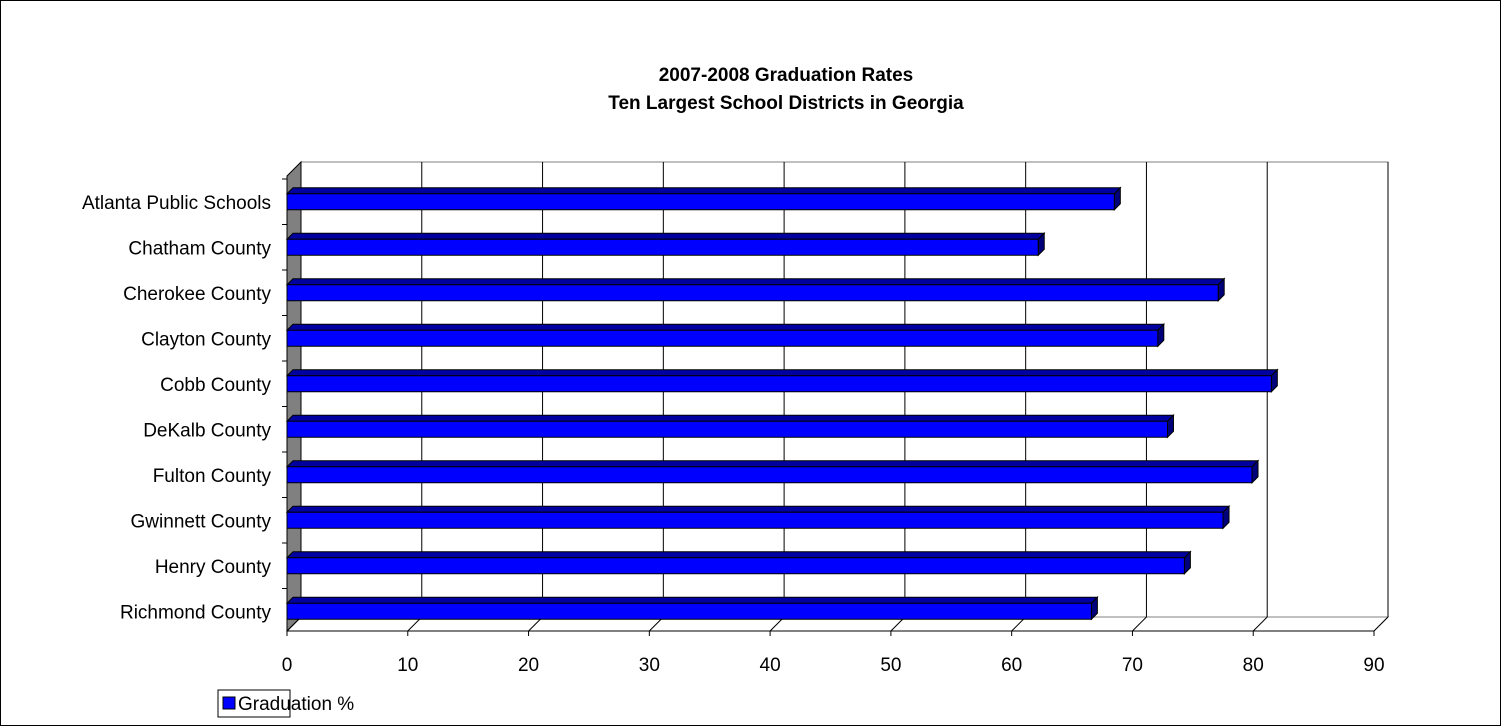 Image resolution: width=1501 pixels, height=727 pixels. What do you see at coordinates (287, 665) in the screenshot?
I see `x-tick-label: 0` at bounding box center [287, 665].